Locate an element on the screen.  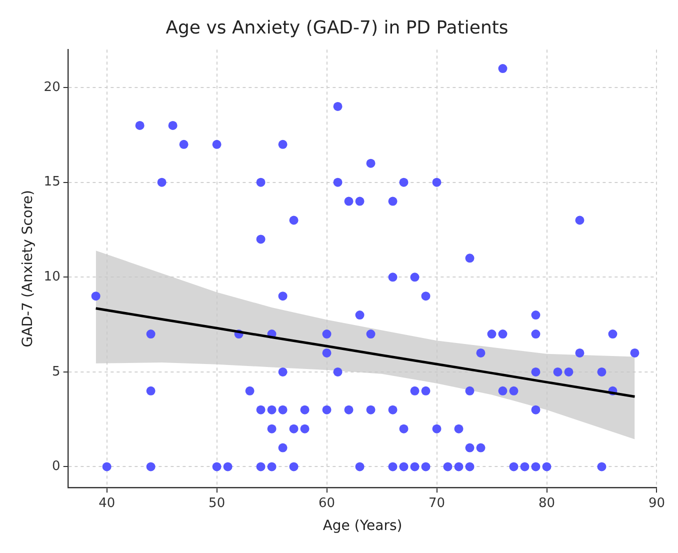
y-axis-title: GAD-7 (Anxiety Score) is located at coordinates (28, 269).